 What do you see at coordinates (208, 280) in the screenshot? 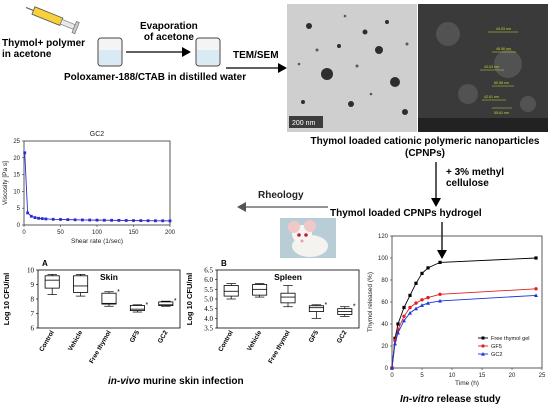
I see `y-tick-label: 6.0` at bounding box center [208, 280].